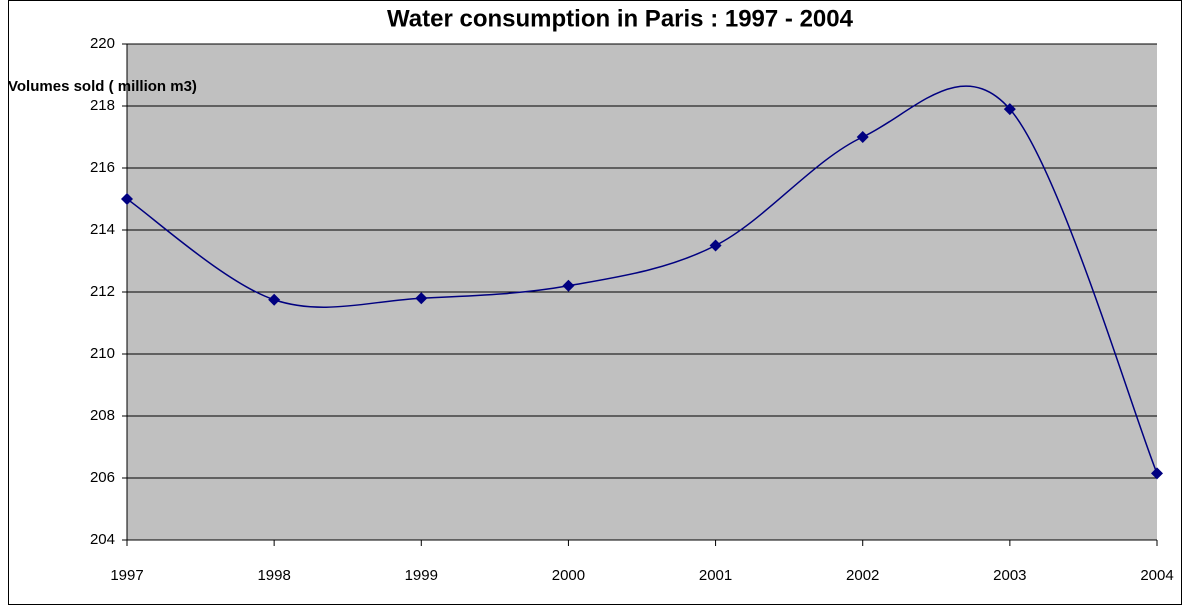  Describe the element at coordinates (102, 167) in the screenshot. I see `y-tick-label: 216` at that location.